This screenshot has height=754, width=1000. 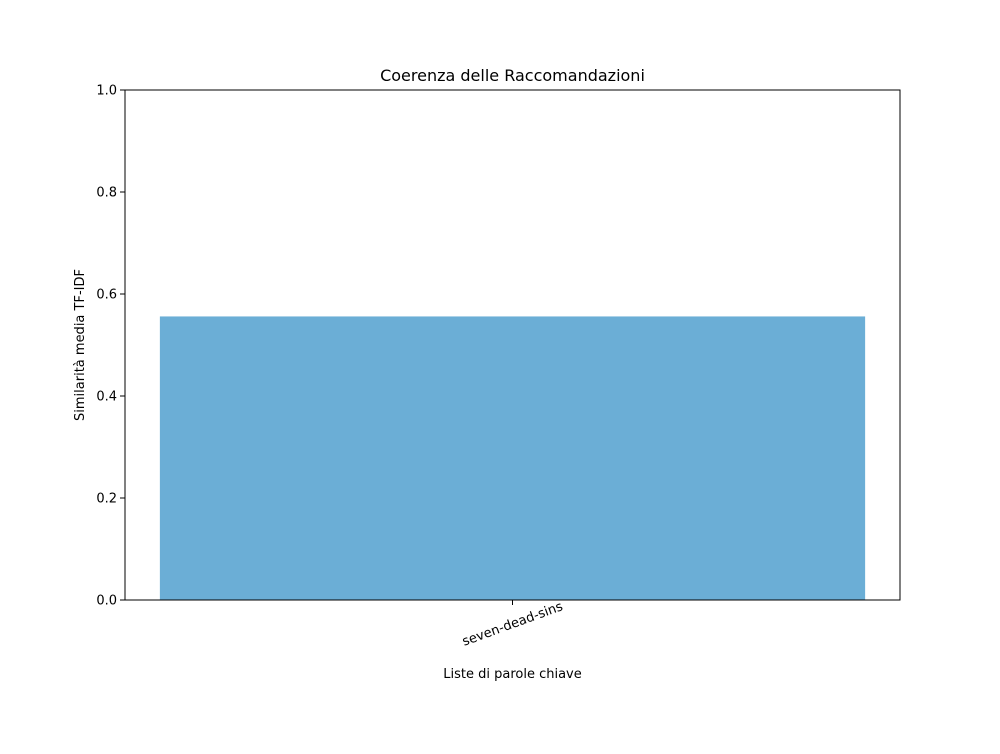 What do you see at coordinates (106, 91) in the screenshot?
I see `y-tick-label: 1.0` at bounding box center [106, 91].